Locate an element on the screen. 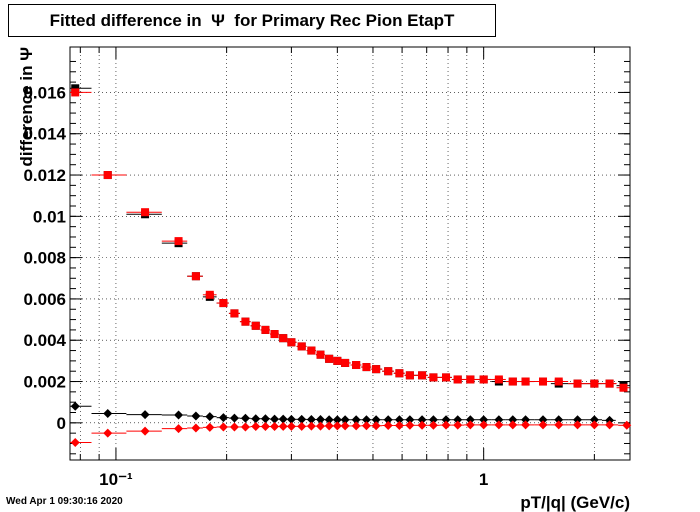  y-axis-label: difference in Ψ is located at coordinates (26, 107).